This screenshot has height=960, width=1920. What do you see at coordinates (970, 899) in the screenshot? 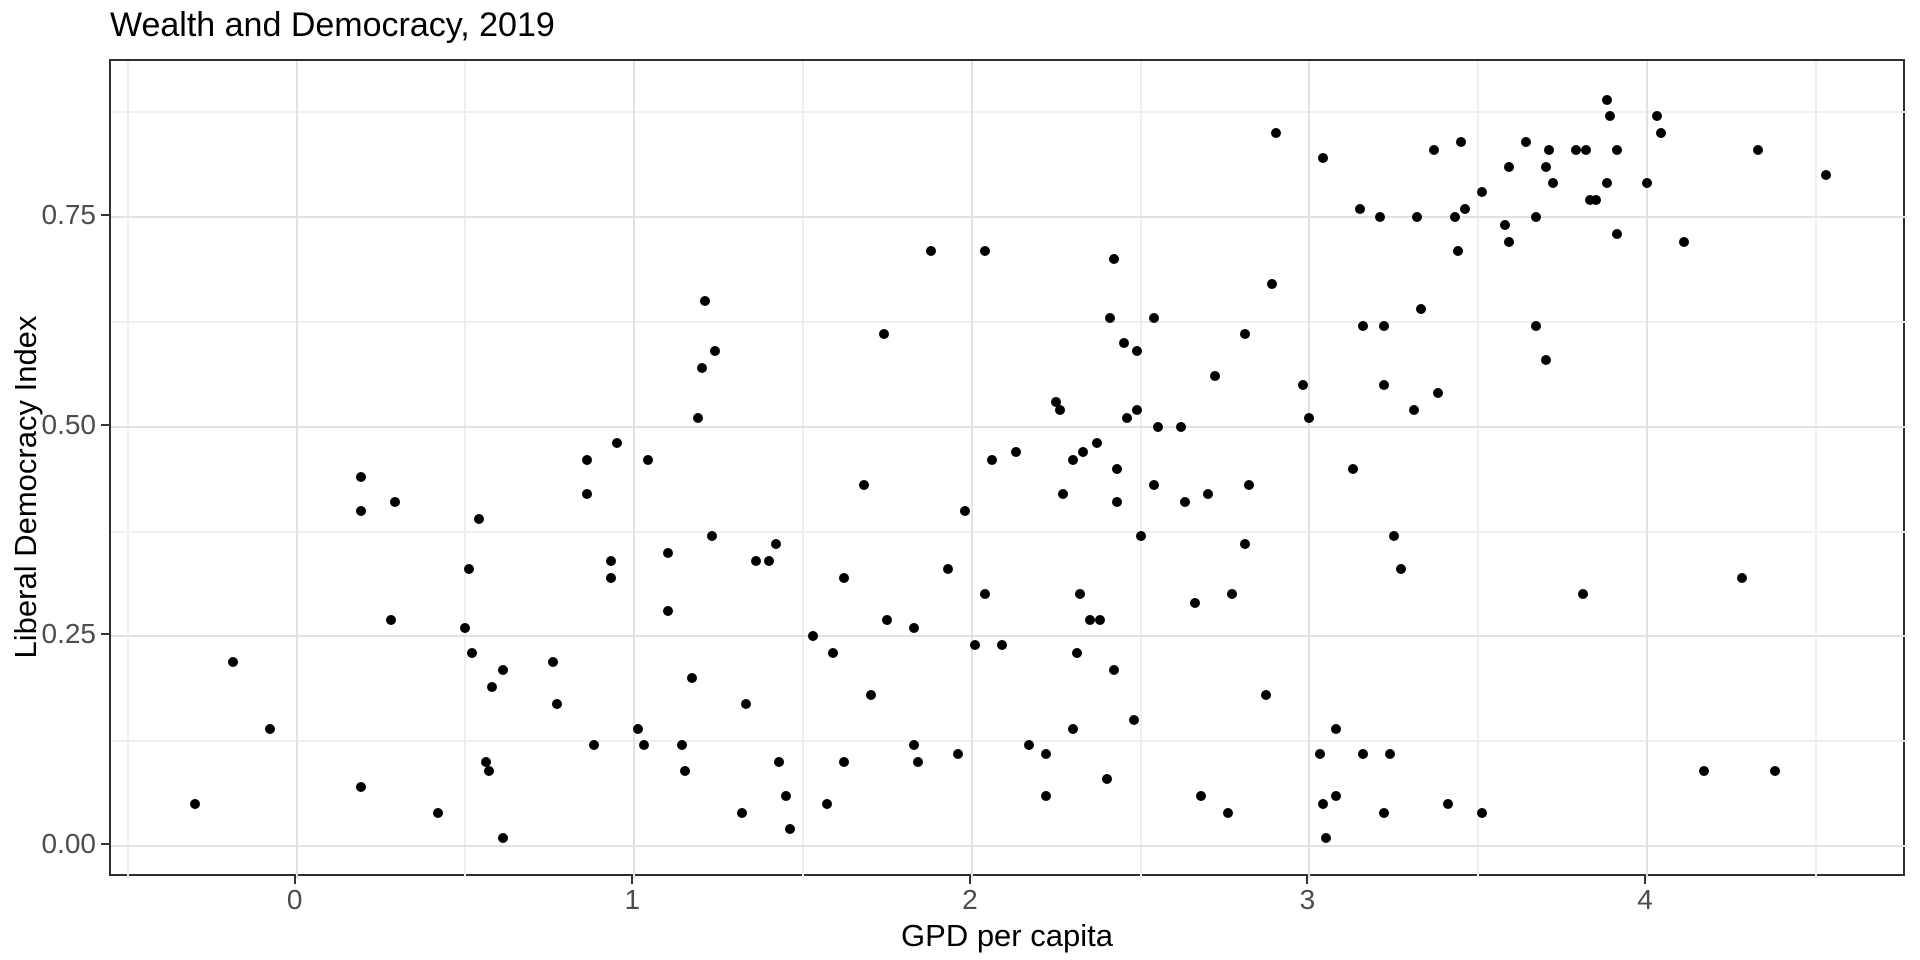
I see `x-tick-label: 2` at bounding box center [970, 899].